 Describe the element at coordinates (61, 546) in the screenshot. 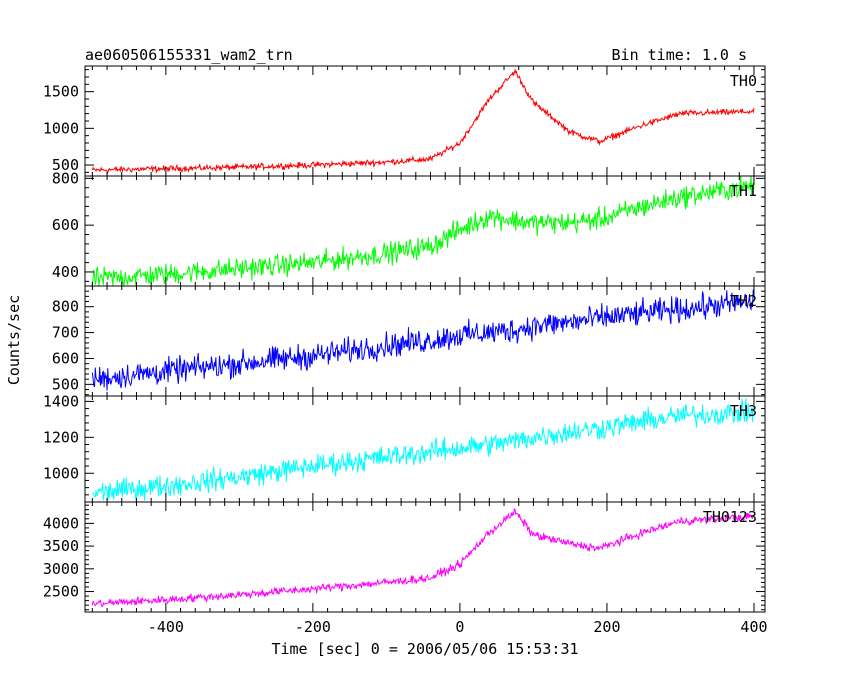

I see `y-tick-label: 3500` at that location.